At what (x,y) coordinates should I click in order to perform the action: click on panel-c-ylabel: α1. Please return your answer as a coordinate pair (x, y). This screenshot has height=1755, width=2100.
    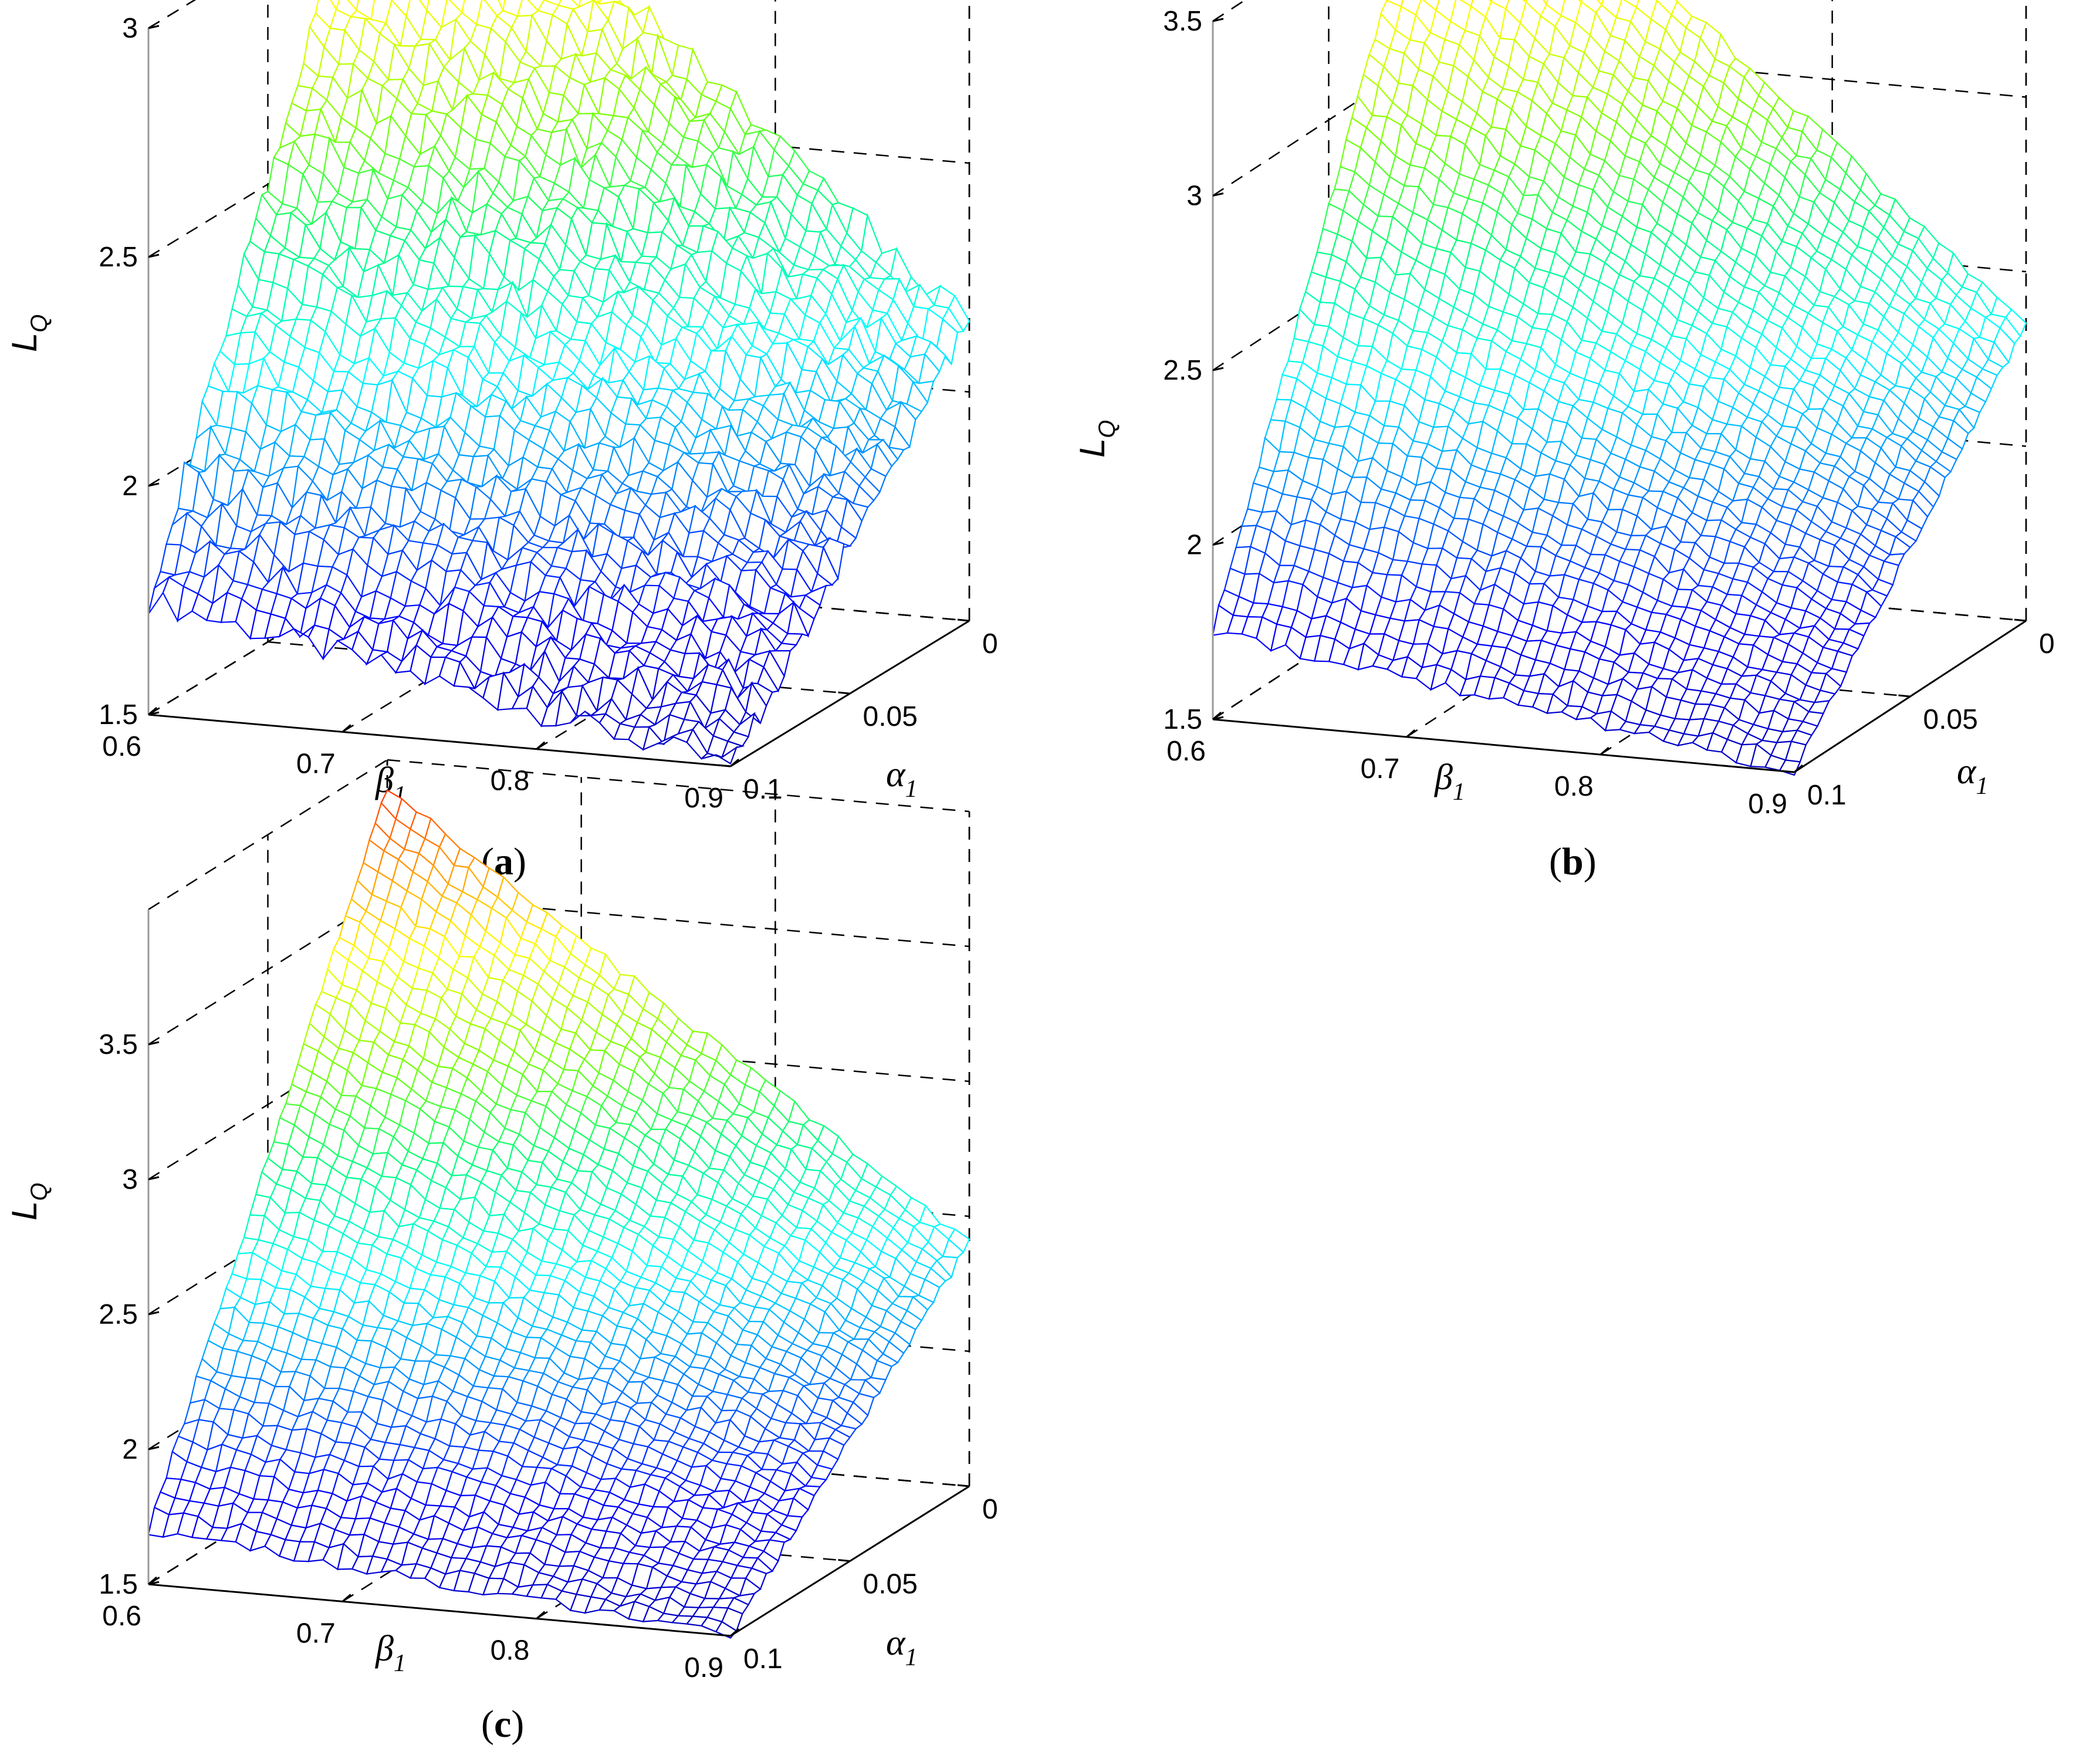
    Looking at the image, I should click on (902, 1647).